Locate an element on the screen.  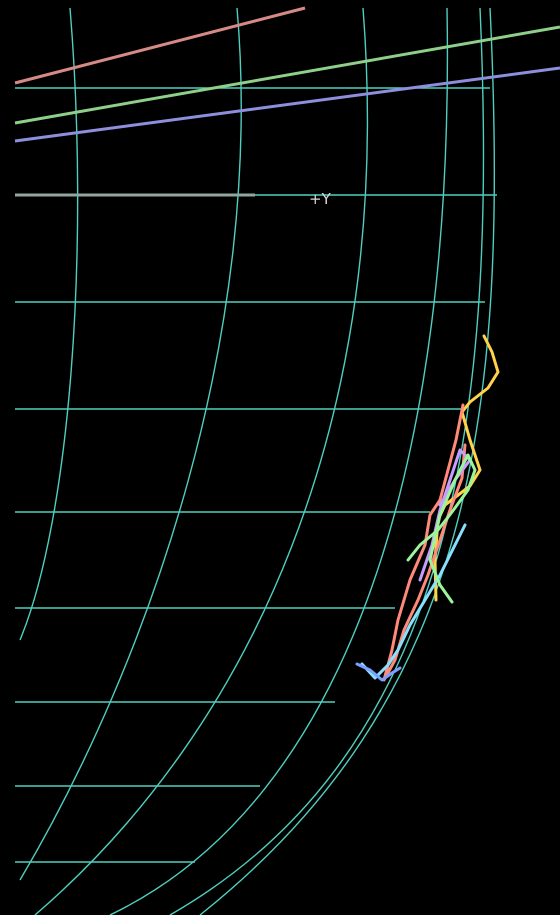
axis-label-y: +Y is located at coordinates (320, 199).